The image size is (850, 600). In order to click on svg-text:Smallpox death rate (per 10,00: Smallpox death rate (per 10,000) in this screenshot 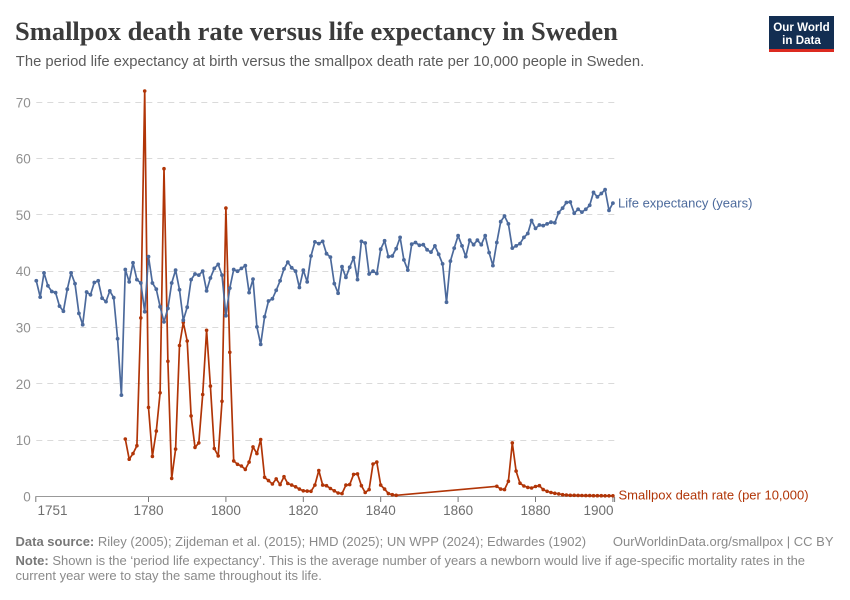, I will do `click(714, 495)`.